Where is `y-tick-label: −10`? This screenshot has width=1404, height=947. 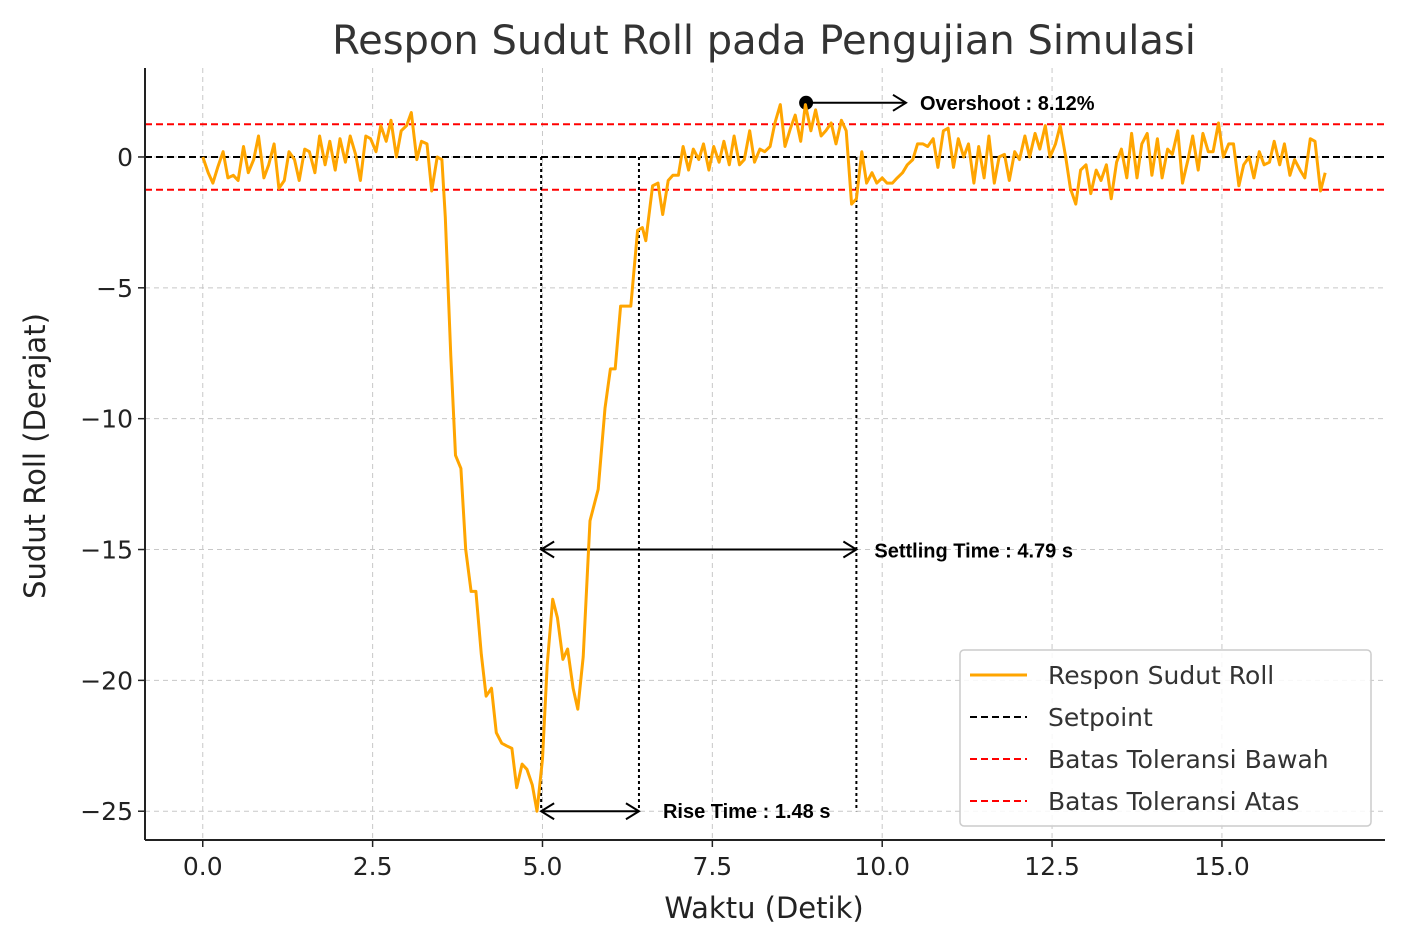 y-tick-label: −10 is located at coordinates (106, 419).